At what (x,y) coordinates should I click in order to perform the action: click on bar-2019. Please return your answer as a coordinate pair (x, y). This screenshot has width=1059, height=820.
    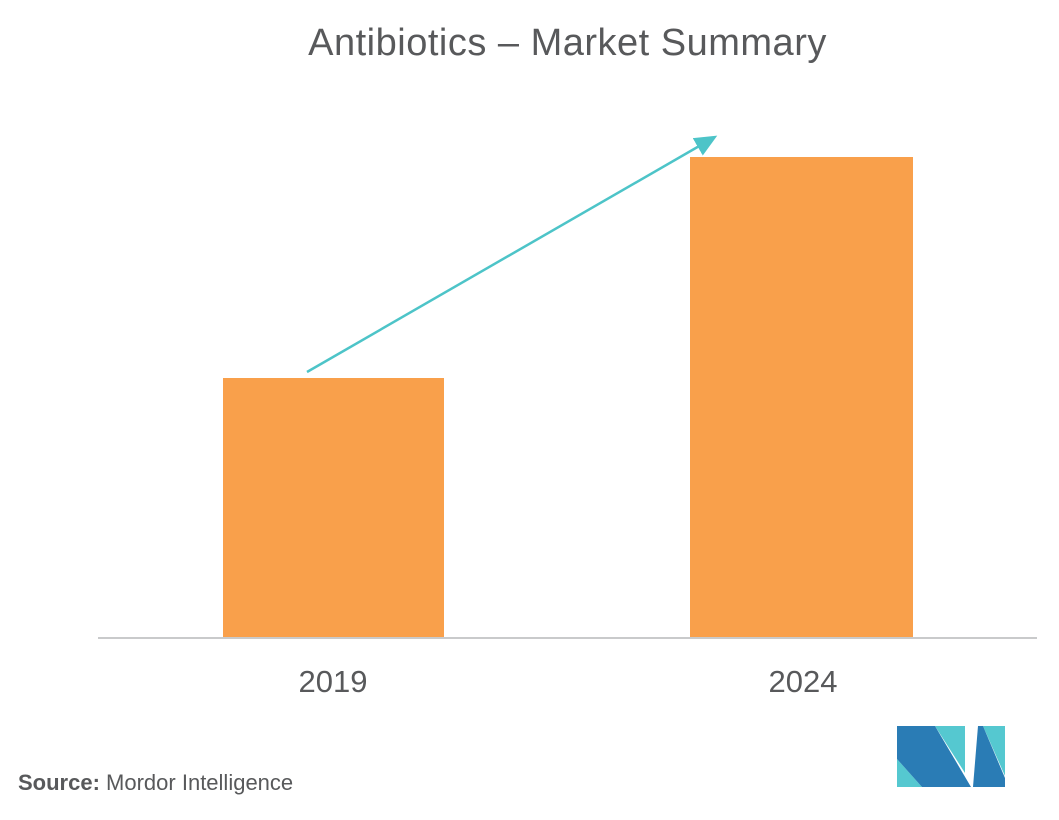
    Looking at the image, I should click on (333, 508).